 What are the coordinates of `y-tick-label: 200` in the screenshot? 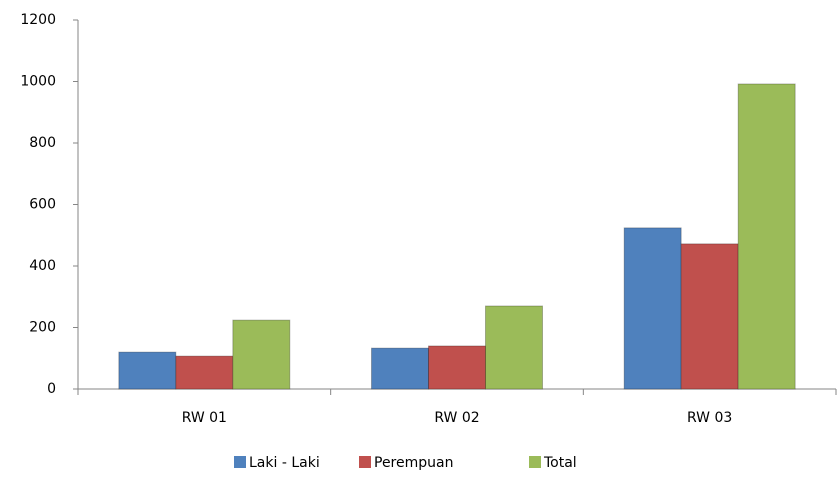 It's located at (42, 328).